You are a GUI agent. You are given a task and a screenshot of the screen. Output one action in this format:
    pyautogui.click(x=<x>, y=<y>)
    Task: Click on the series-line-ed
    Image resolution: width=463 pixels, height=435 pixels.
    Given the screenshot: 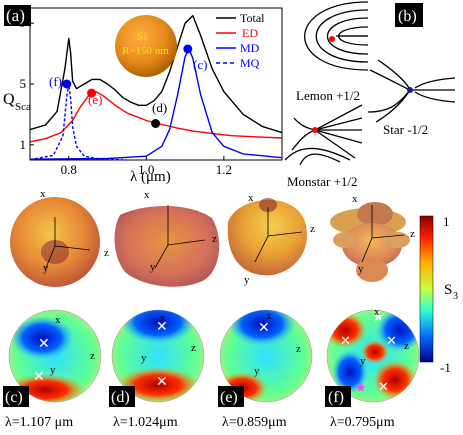 What is the action you would take?
    pyautogui.click(x=156, y=116)
    